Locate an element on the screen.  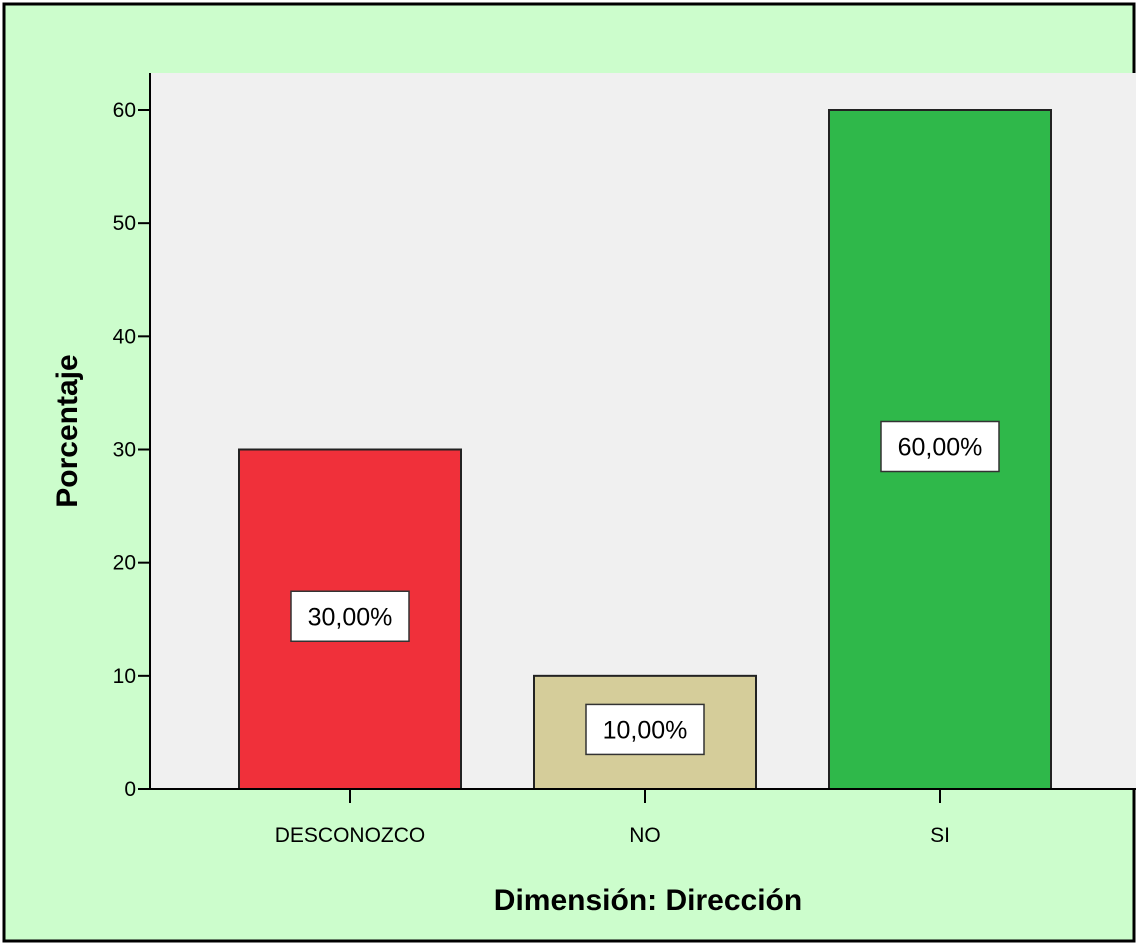
x-tick-label-no: NO is located at coordinates (645, 835).